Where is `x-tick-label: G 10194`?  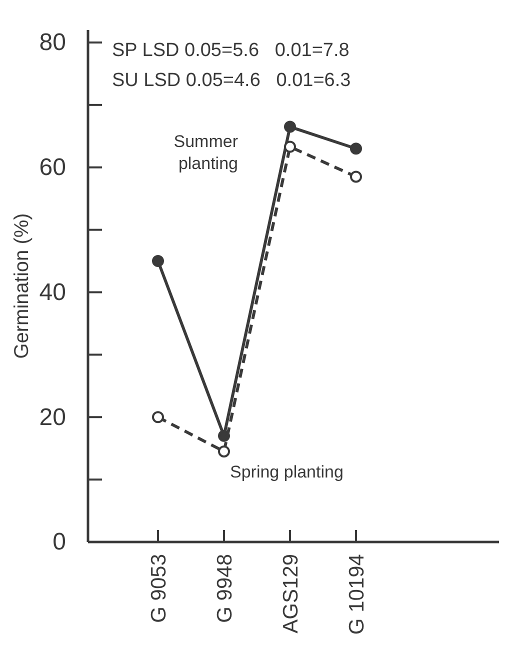 x-tick-label: G 10194 is located at coordinates (356, 594).